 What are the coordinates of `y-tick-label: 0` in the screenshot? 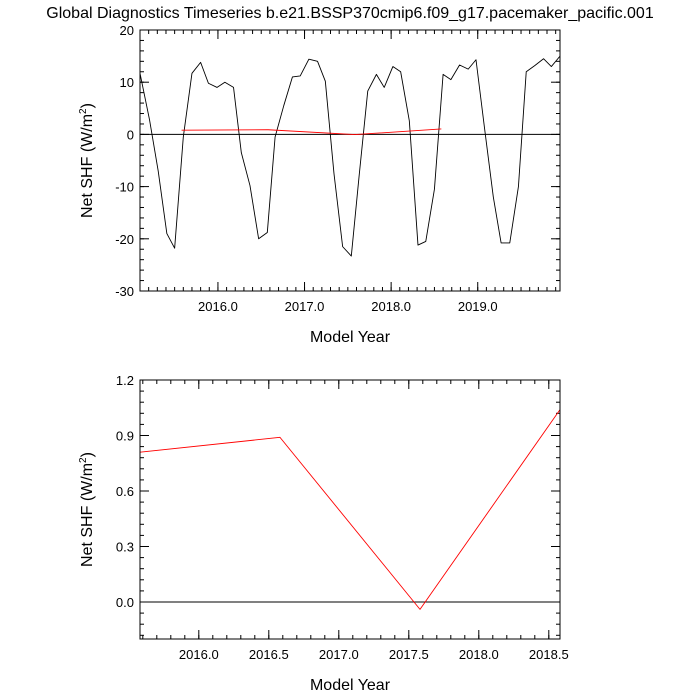 It's located at (130, 134).